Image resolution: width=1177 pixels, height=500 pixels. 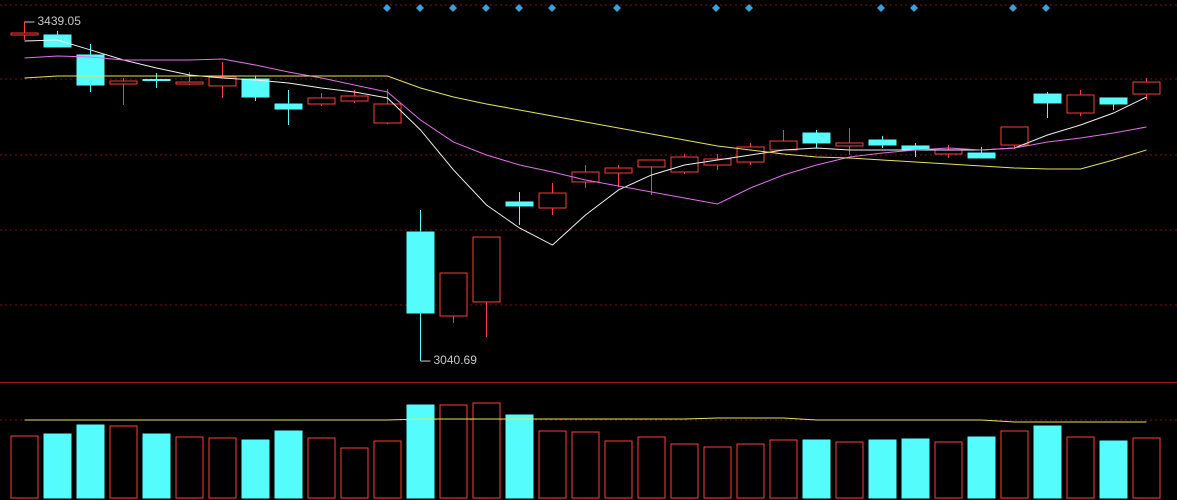 I want to click on event-markers, so click(x=716, y=8).